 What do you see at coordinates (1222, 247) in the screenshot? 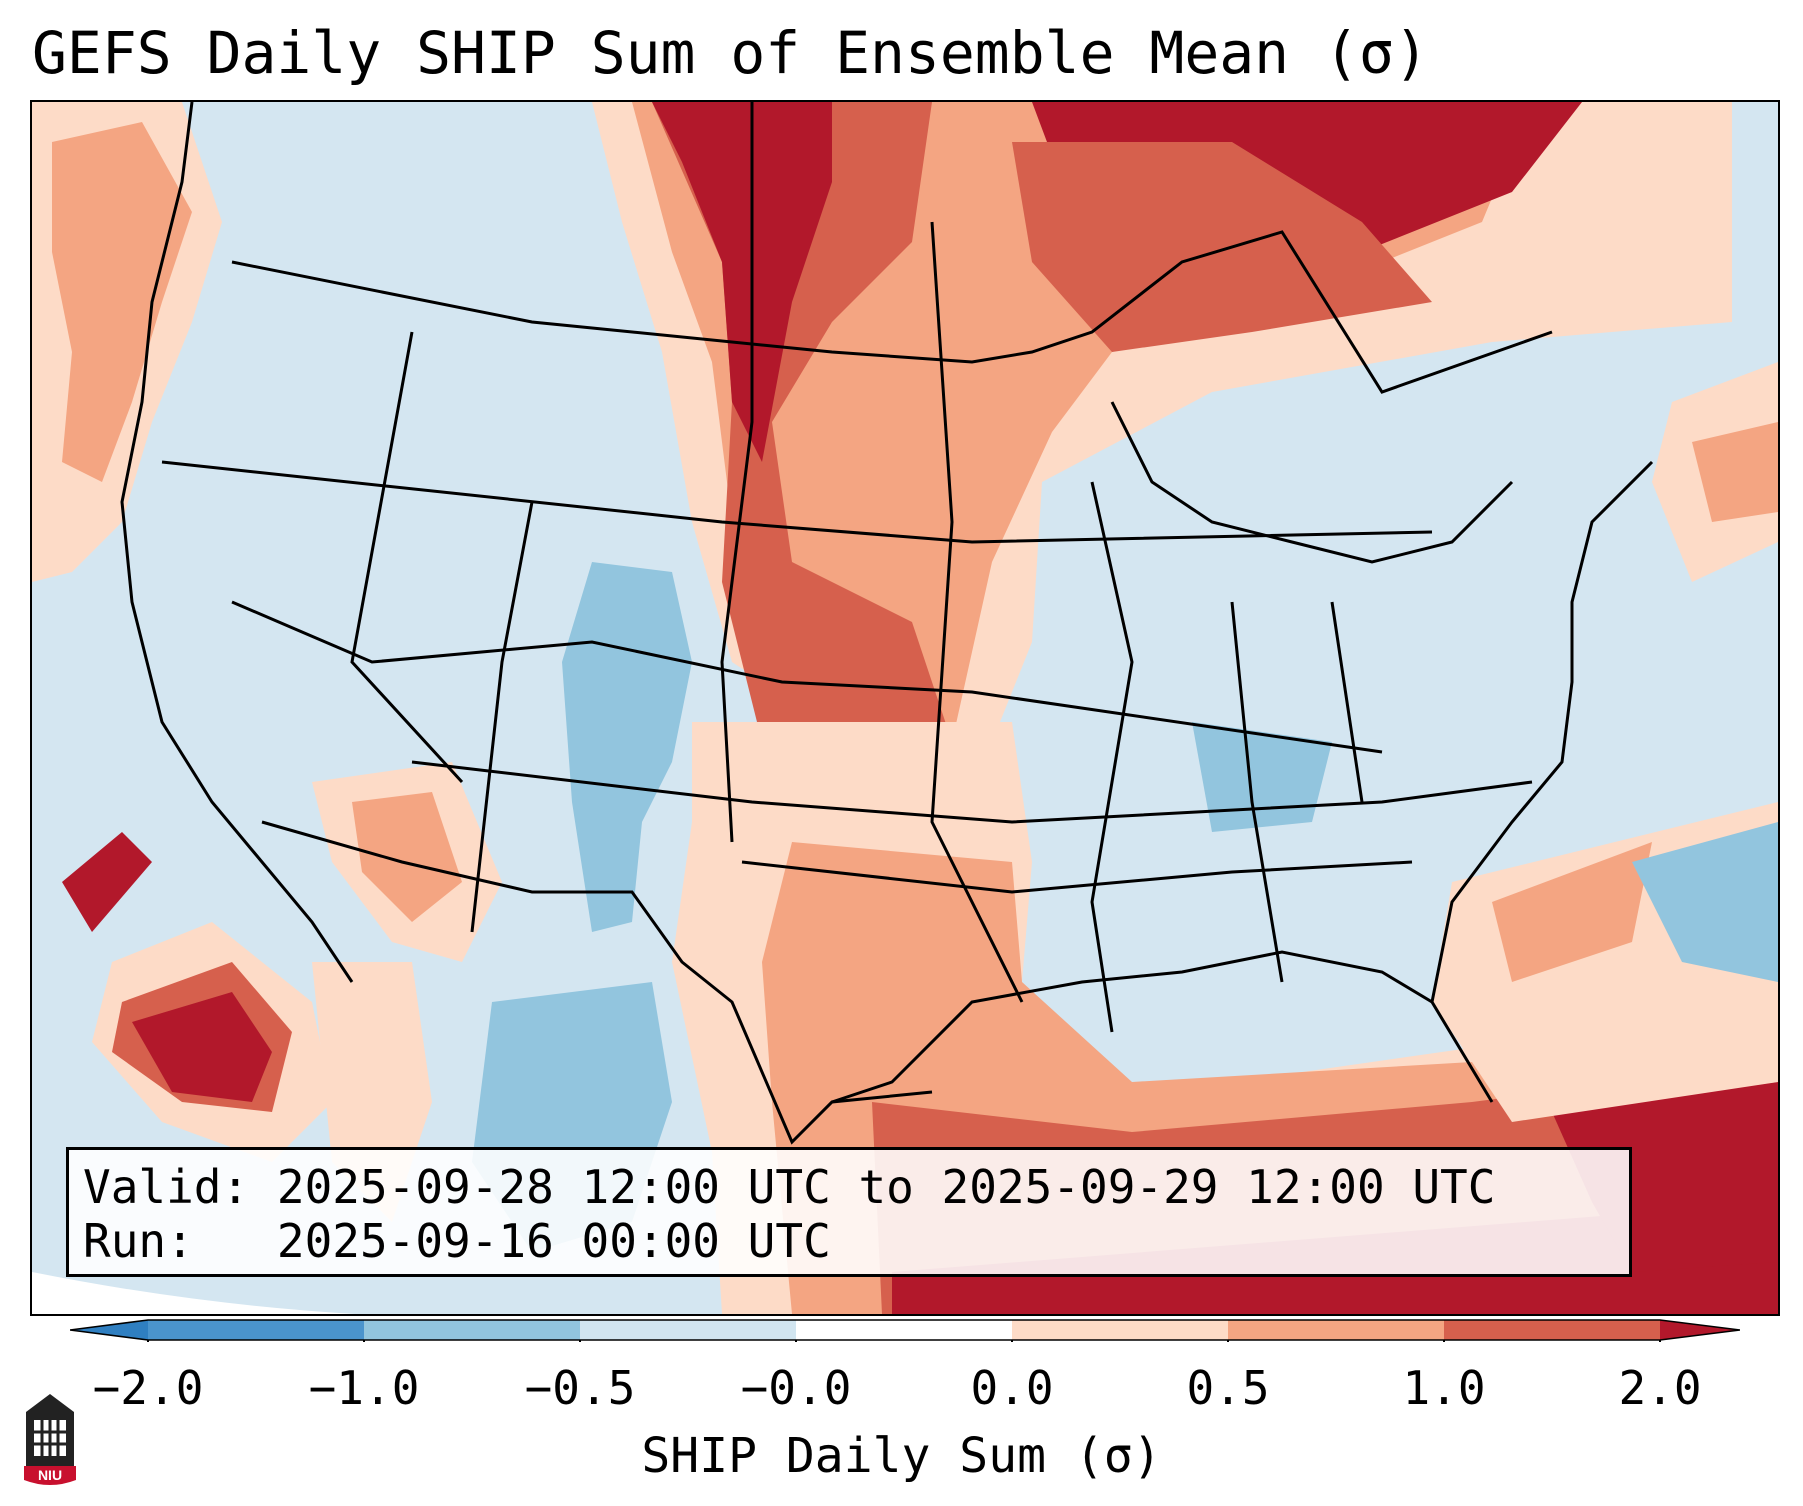
I see `field-region-canada-red` at bounding box center [1222, 247].